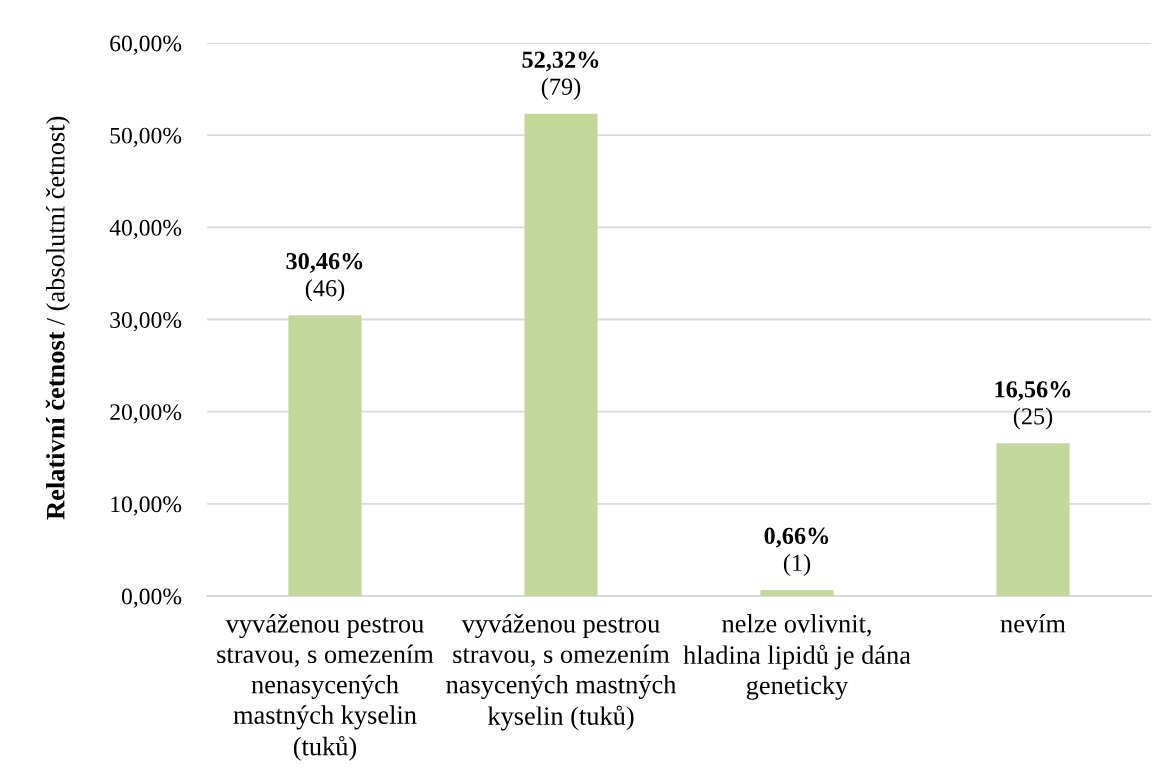 This screenshot has height=774, width=1170. What do you see at coordinates (325, 687) in the screenshot?
I see `x-tick-label: vyváženou pestrou stravou, s omezením nenasycených mastných kyselin (tuků)` at bounding box center [325, 687].